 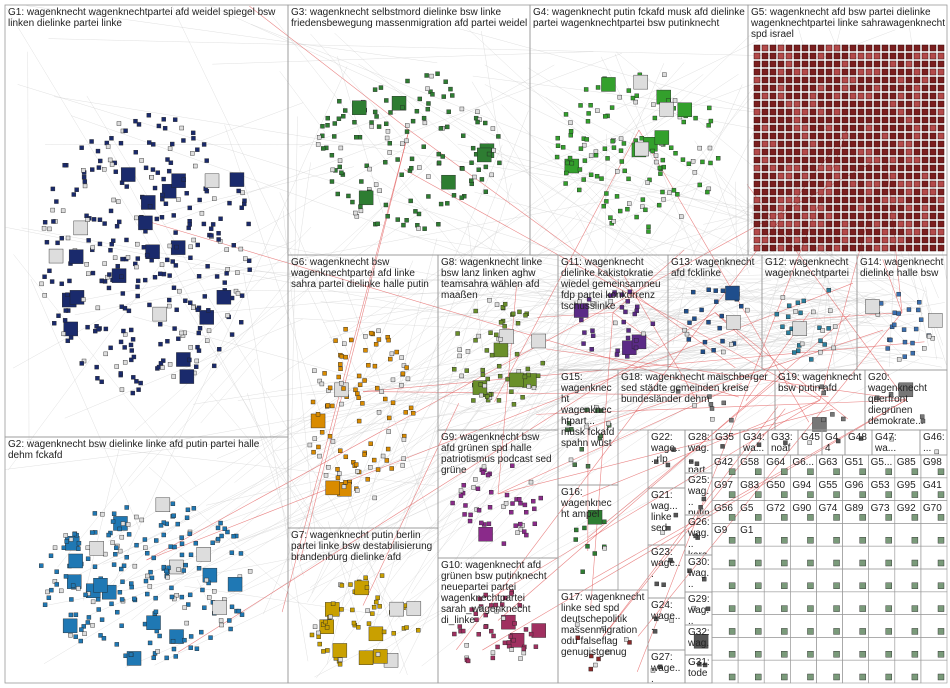 I want to click on group-label: G35, so click(x=724, y=437).